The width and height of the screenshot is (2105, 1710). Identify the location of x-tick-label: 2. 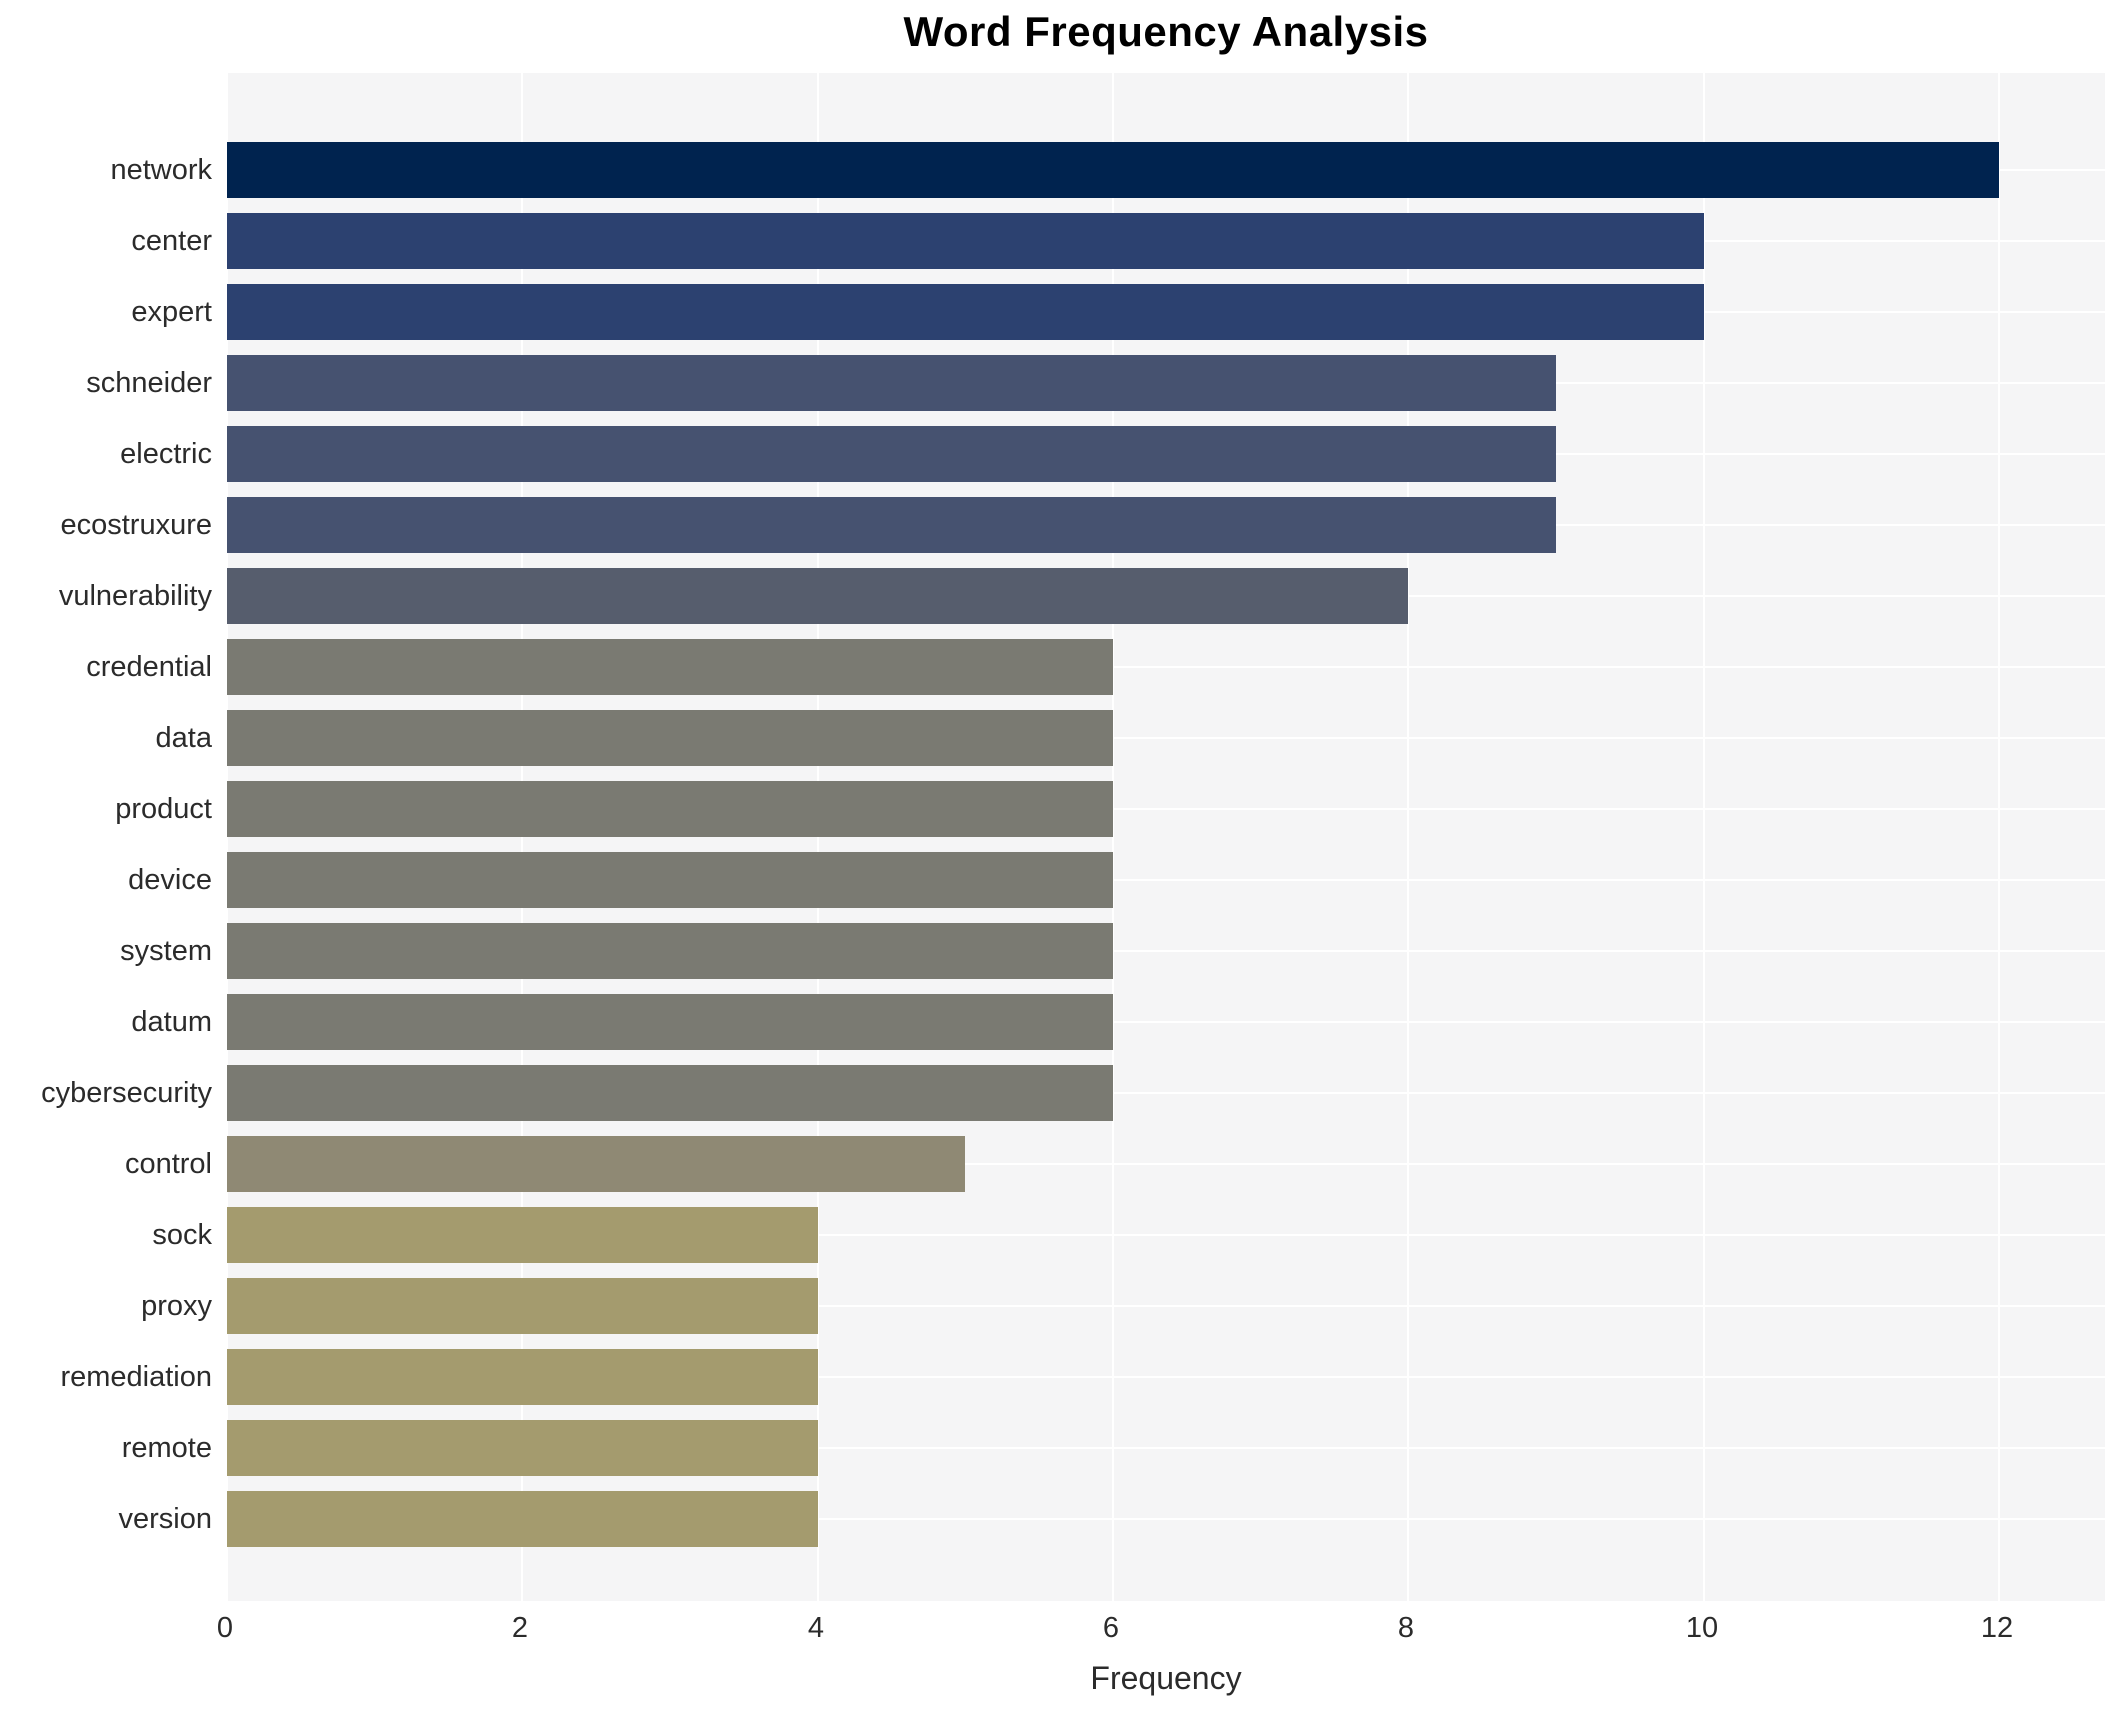
(520, 1628).